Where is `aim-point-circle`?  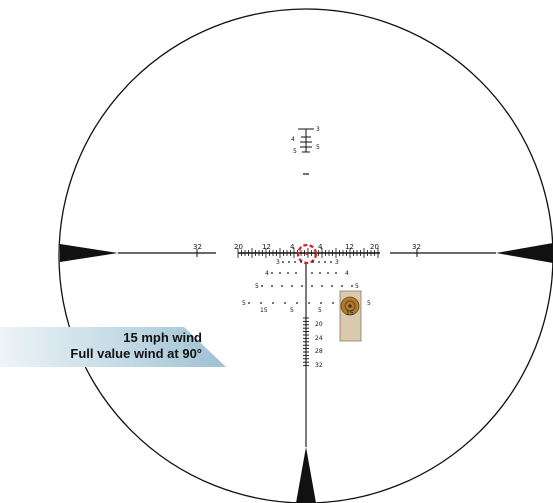 aim-point-circle is located at coordinates (307, 254).